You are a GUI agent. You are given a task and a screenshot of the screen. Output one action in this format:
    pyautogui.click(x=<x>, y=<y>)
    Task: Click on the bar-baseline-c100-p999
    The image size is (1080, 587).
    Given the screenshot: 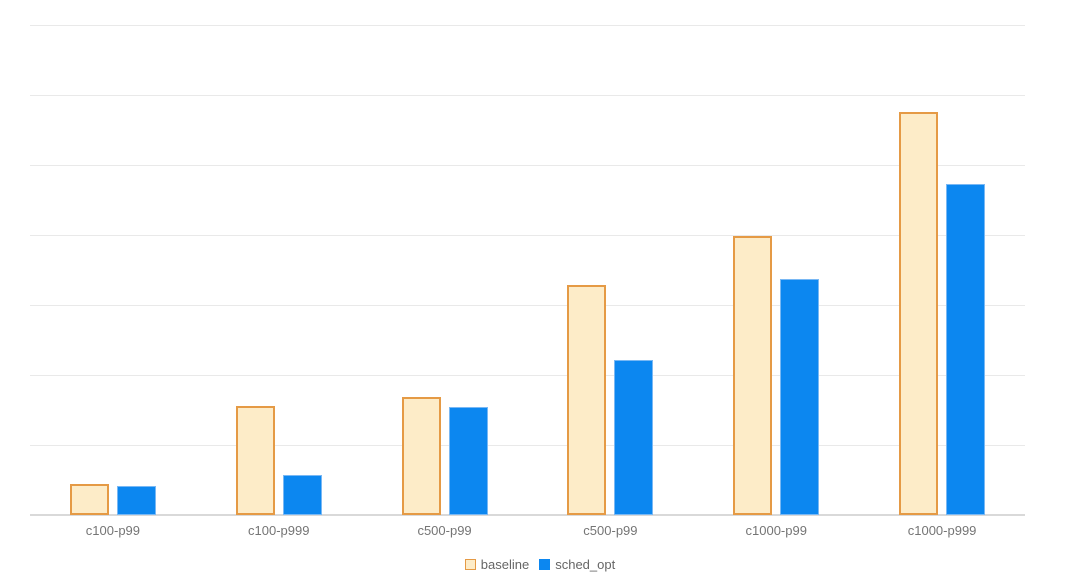 What is the action you would take?
    pyautogui.click(x=255, y=460)
    